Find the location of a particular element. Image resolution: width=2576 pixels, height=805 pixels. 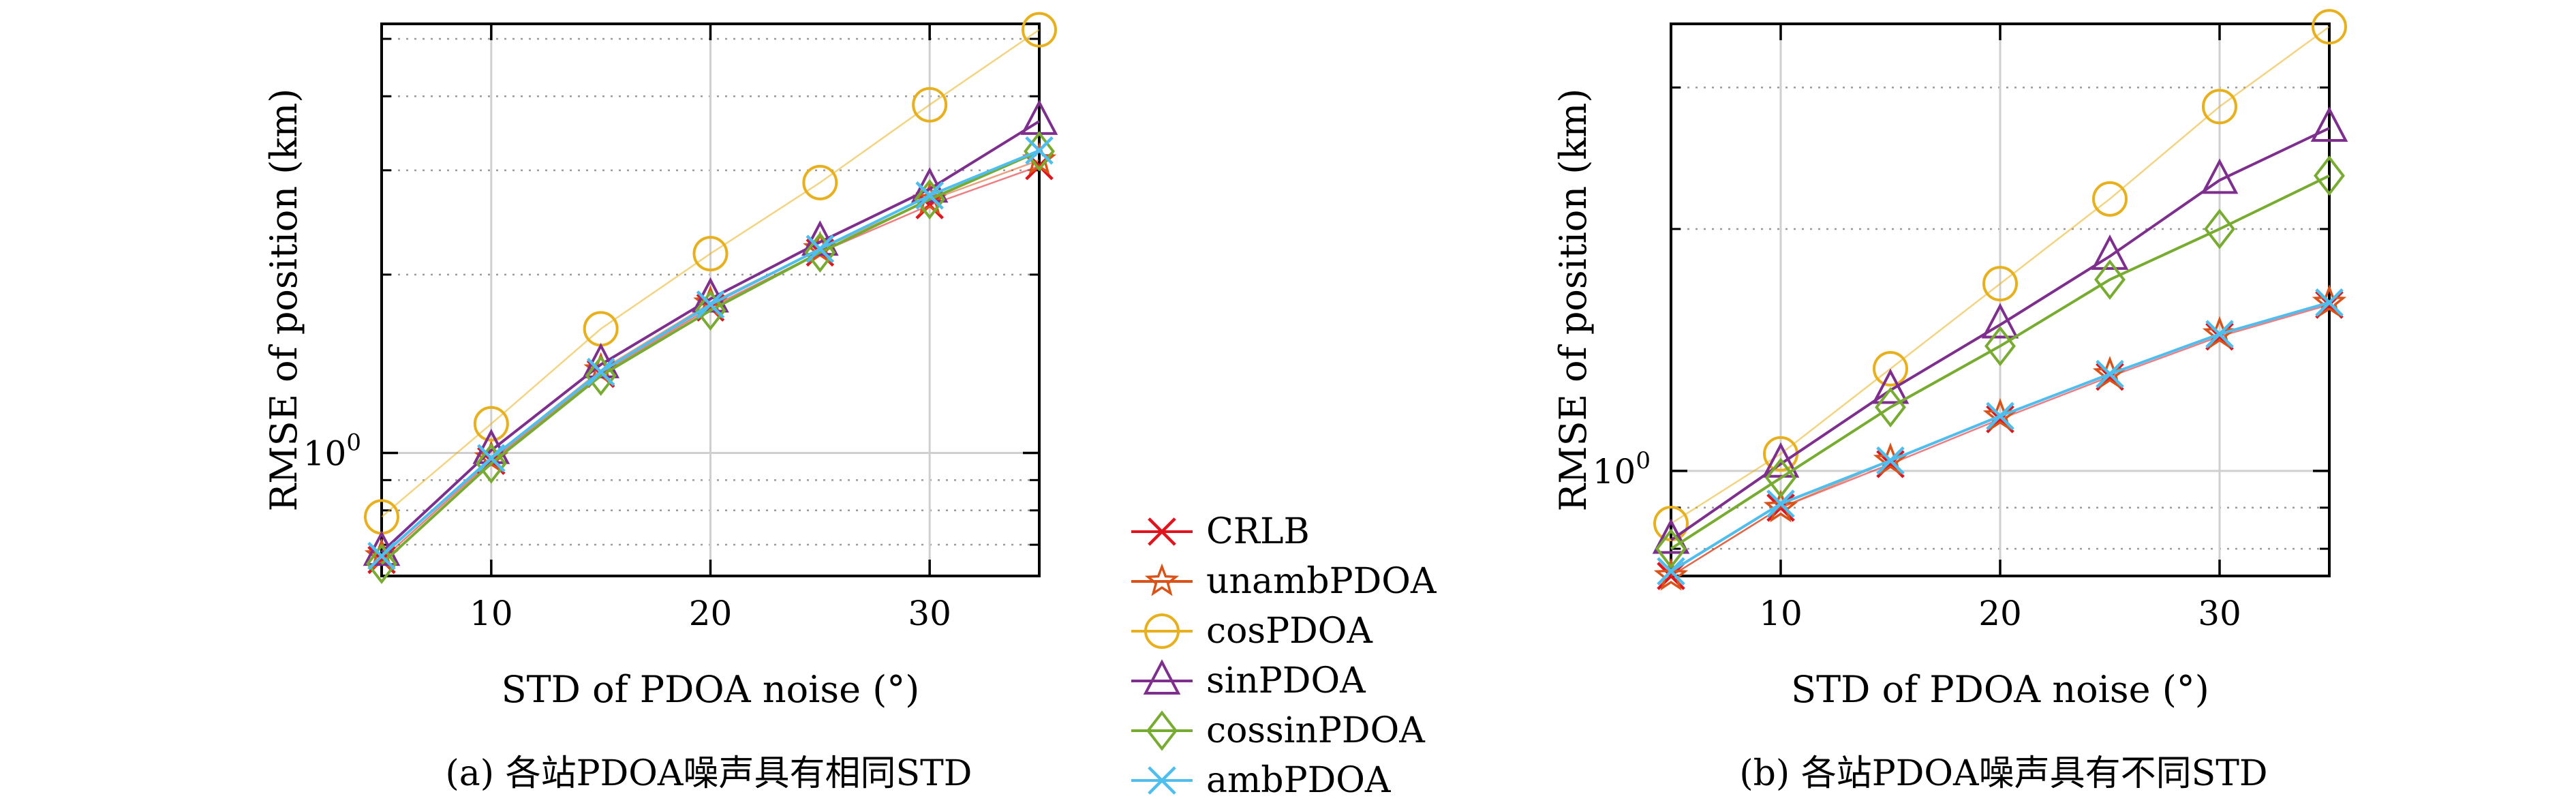

legend-item: ambPDOA is located at coordinates (1261, 780).